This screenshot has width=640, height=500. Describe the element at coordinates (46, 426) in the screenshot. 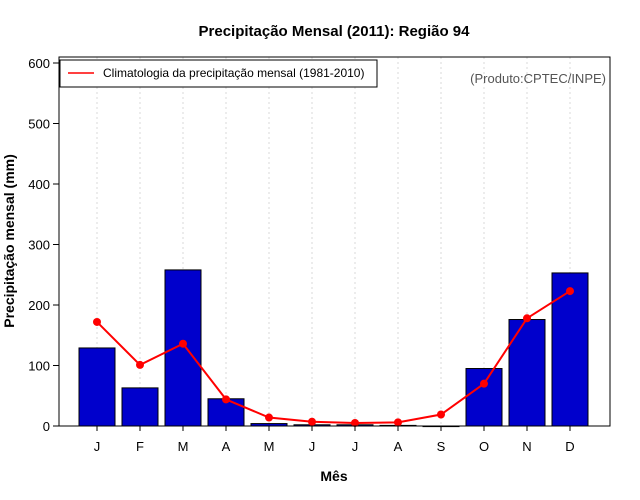

I see `y-tick-label: 0` at that location.